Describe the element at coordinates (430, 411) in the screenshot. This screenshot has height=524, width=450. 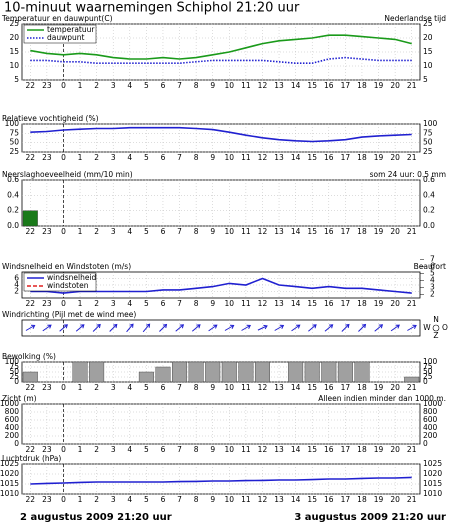
I see `y-tick-label-right: 800` at that location.